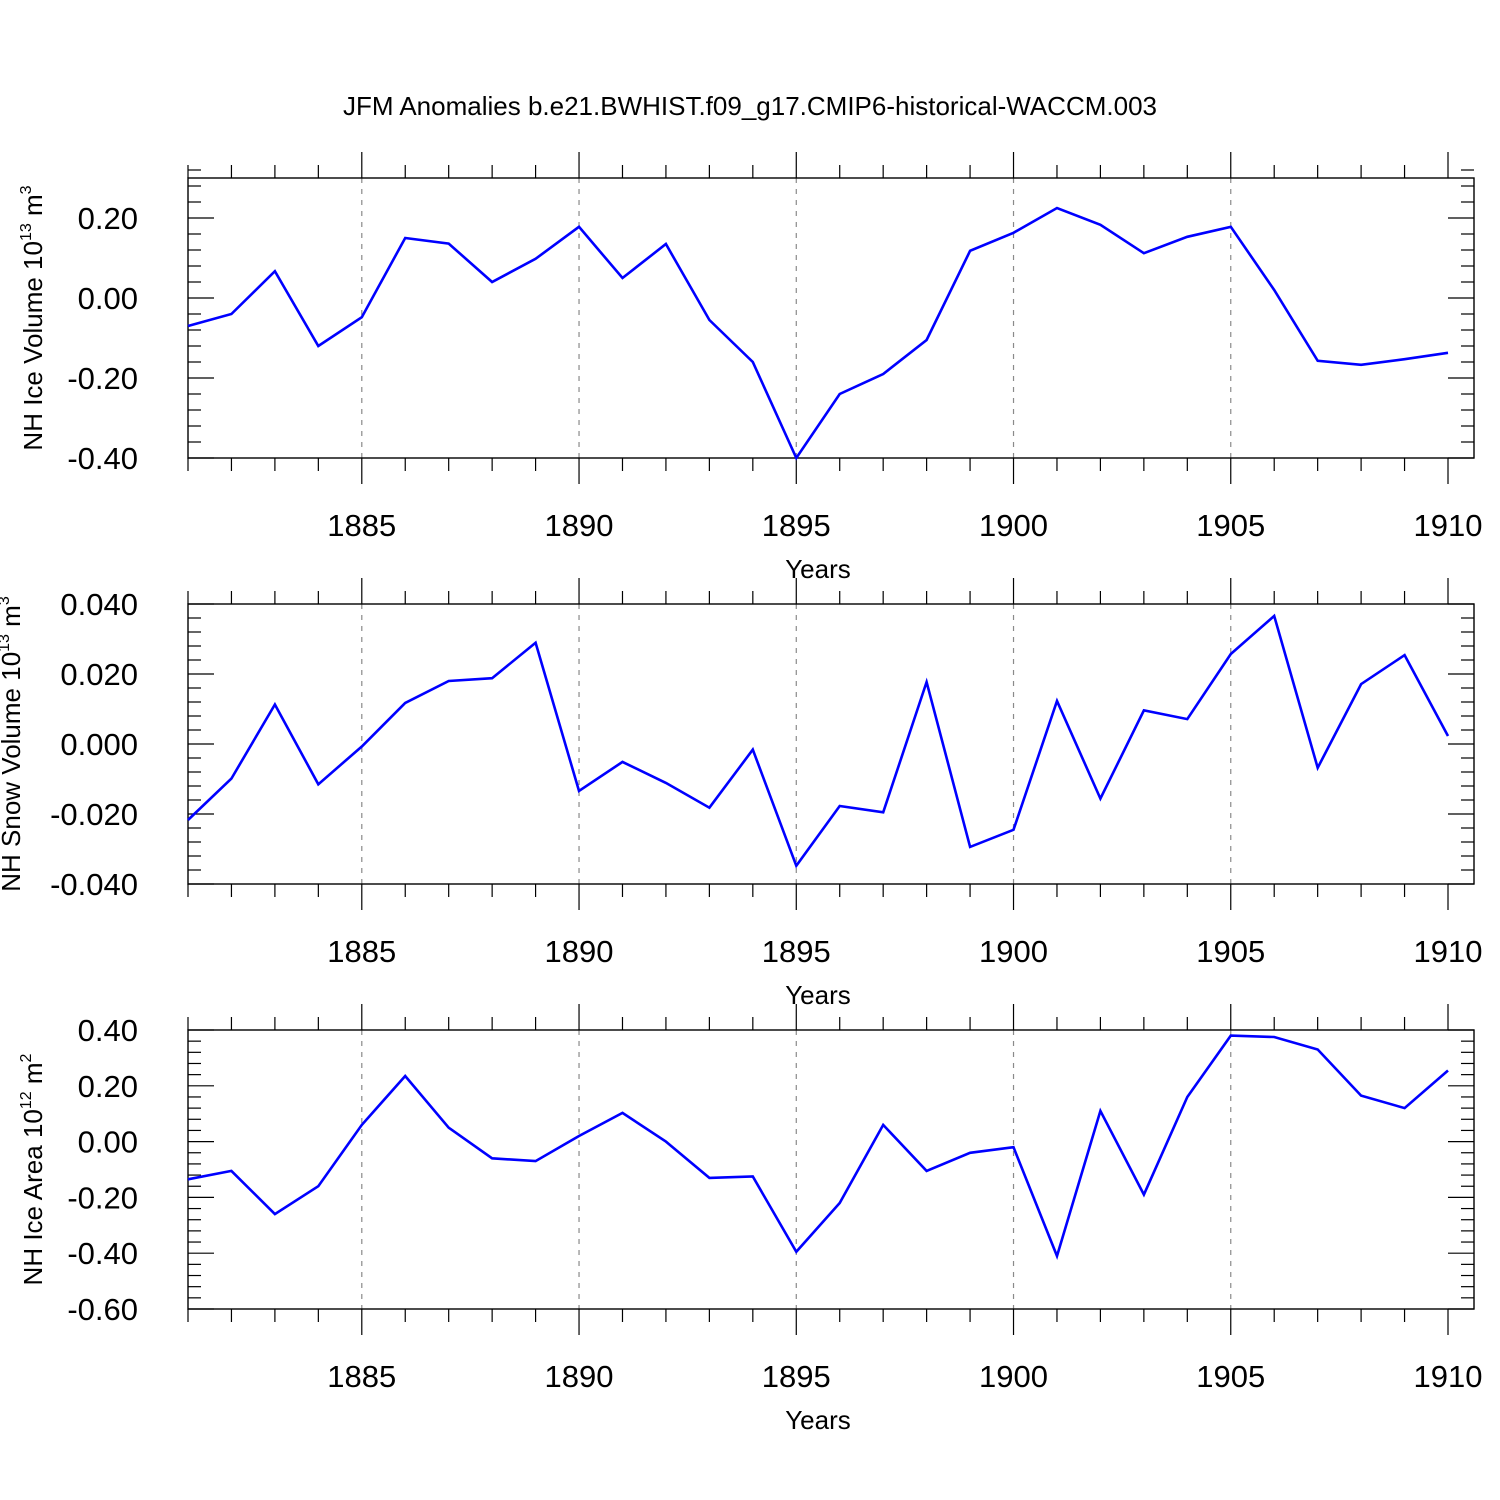 The height and width of the screenshot is (1500, 1500). I want to click on y-tick-label: 0.040, so click(99, 604).